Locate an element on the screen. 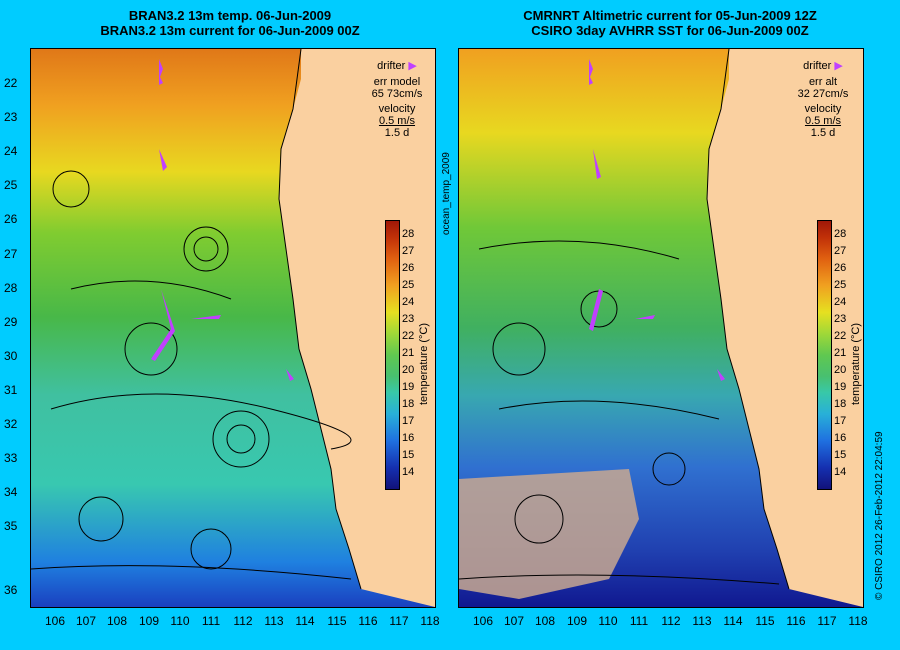  err-alt-value: 32 27cm/s is located at coordinates (823, 94).